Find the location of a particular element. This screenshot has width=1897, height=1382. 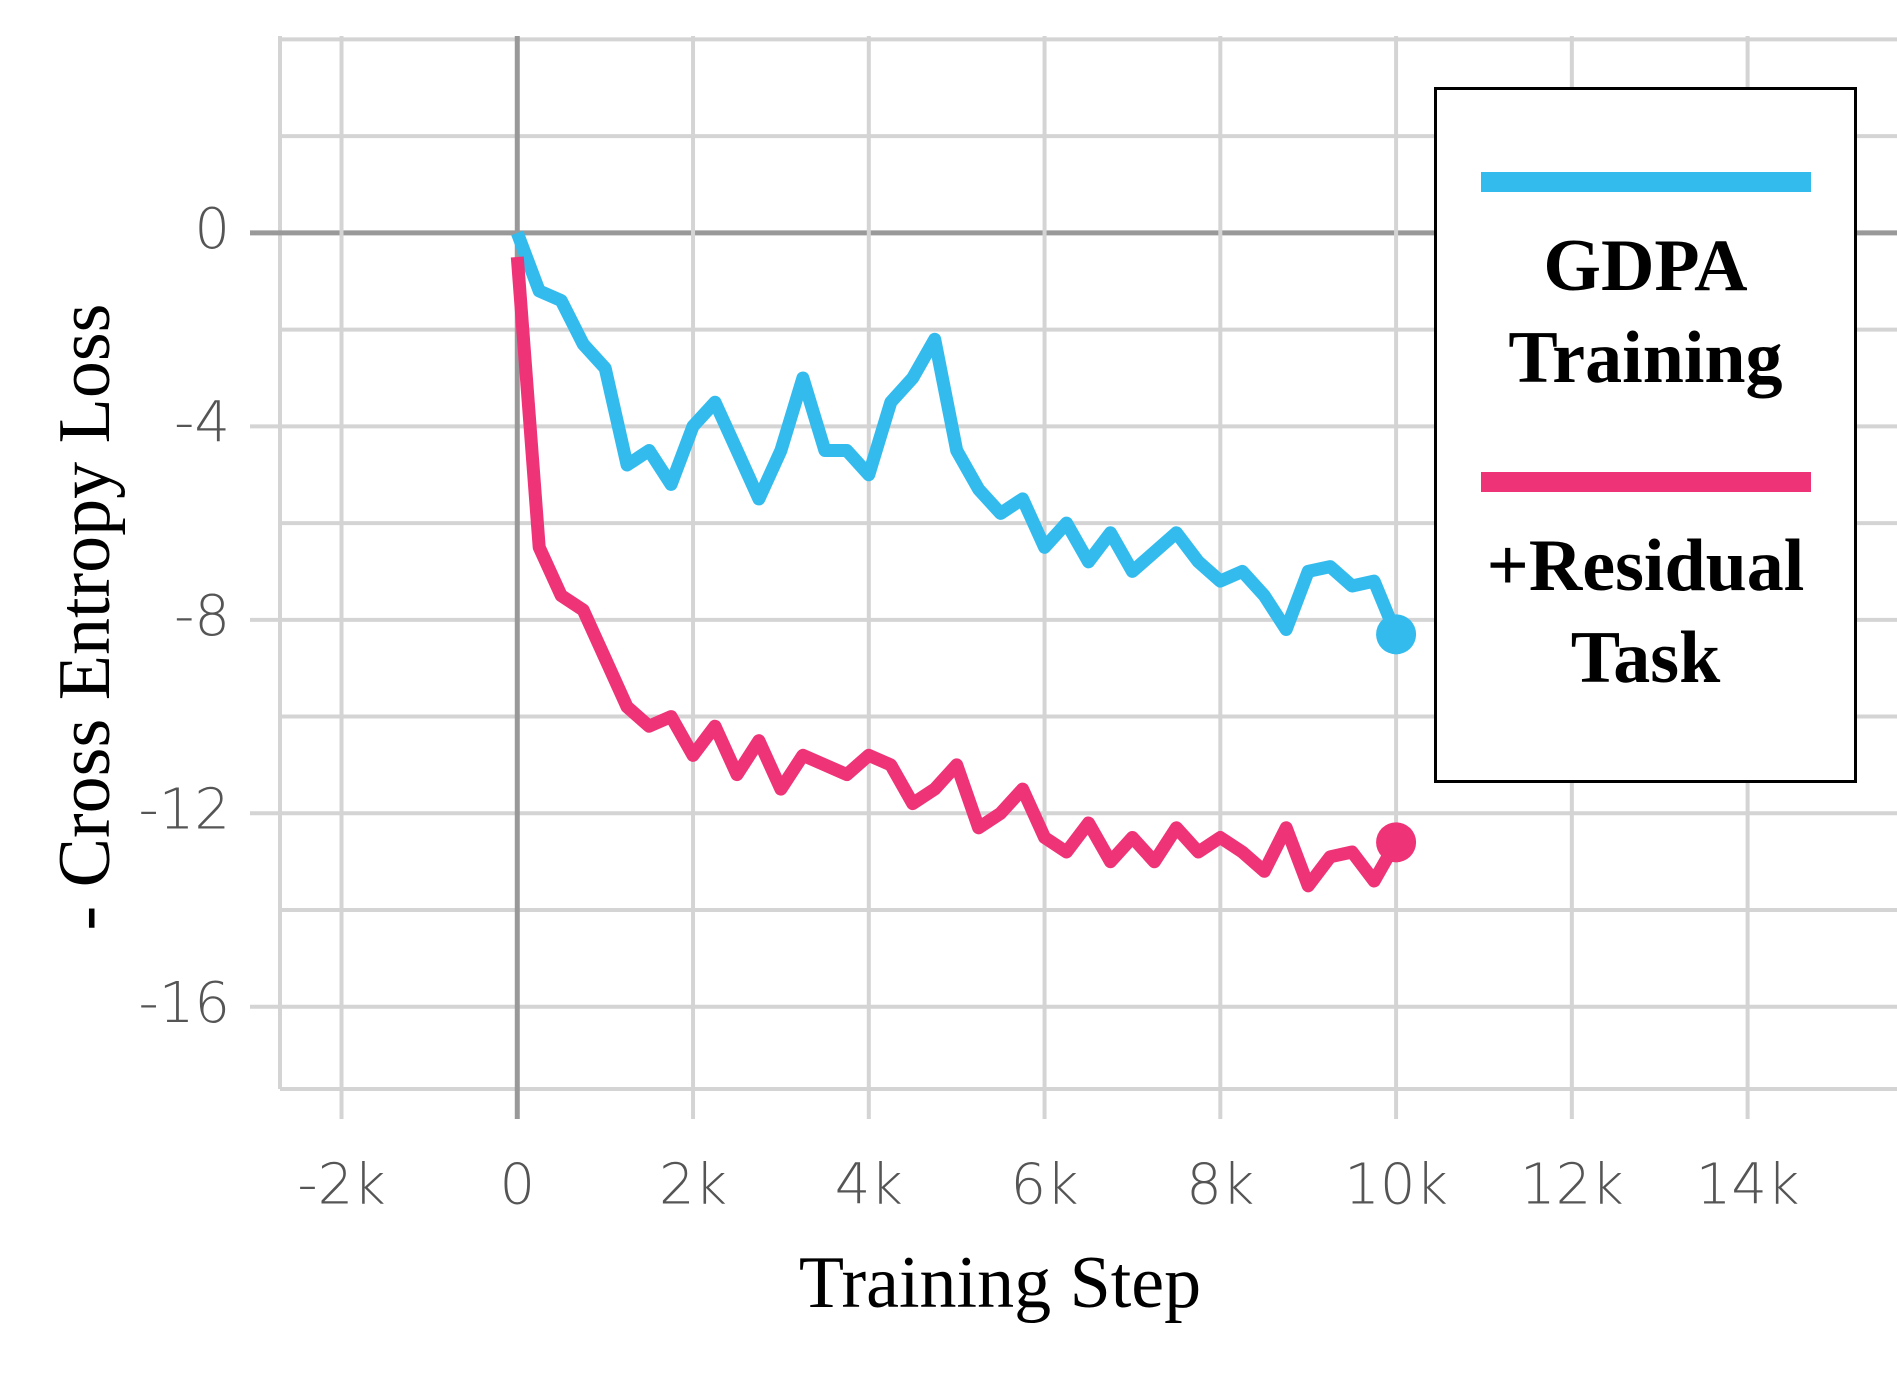

x-tick-label: 14k is located at coordinates (1748, 1184).